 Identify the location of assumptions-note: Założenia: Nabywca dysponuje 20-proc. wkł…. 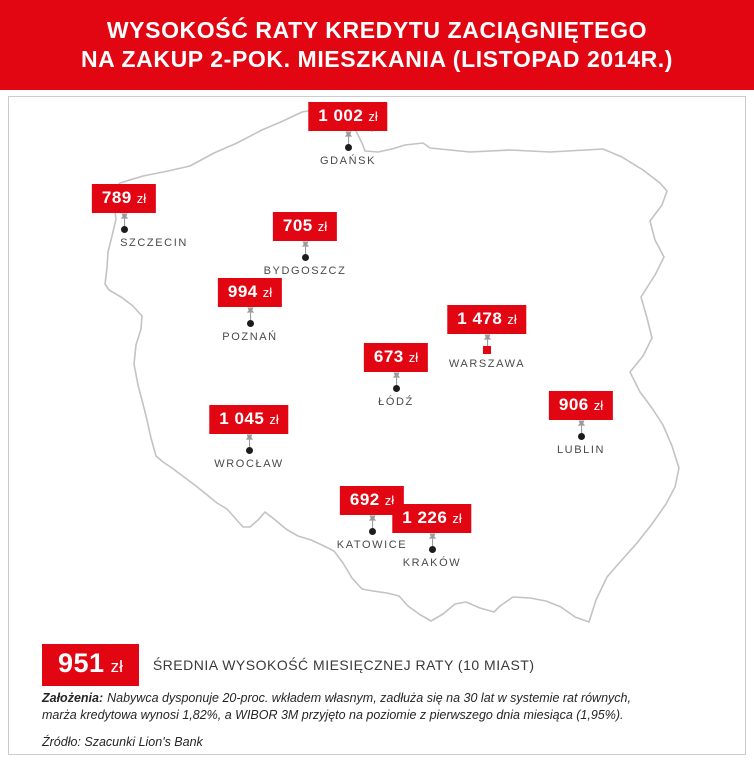
(388, 707).